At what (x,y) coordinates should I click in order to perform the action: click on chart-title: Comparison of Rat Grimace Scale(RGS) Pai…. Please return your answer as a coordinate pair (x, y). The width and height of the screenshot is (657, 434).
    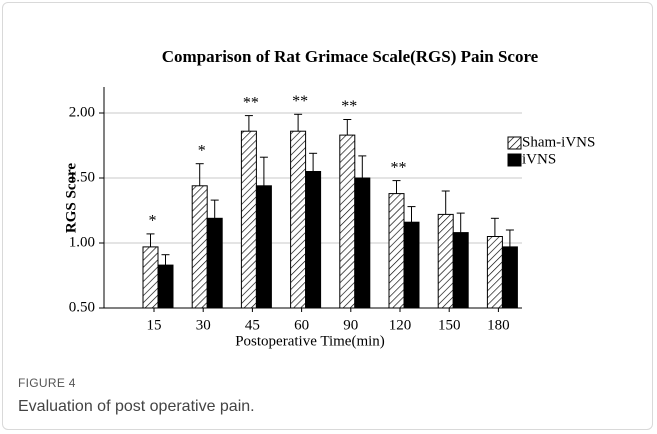
    Looking at the image, I should click on (350, 56).